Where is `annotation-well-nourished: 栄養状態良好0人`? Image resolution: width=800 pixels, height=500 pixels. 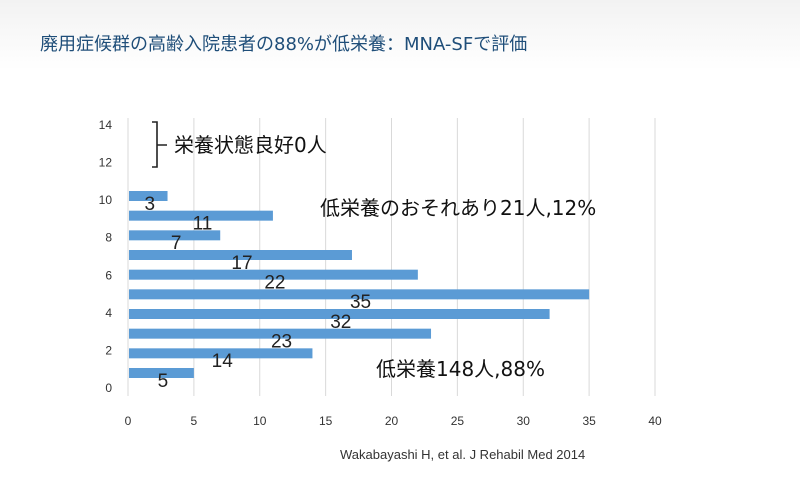
annotation-well-nourished: 栄養状態良好0人 is located at coordinates (250, 145).